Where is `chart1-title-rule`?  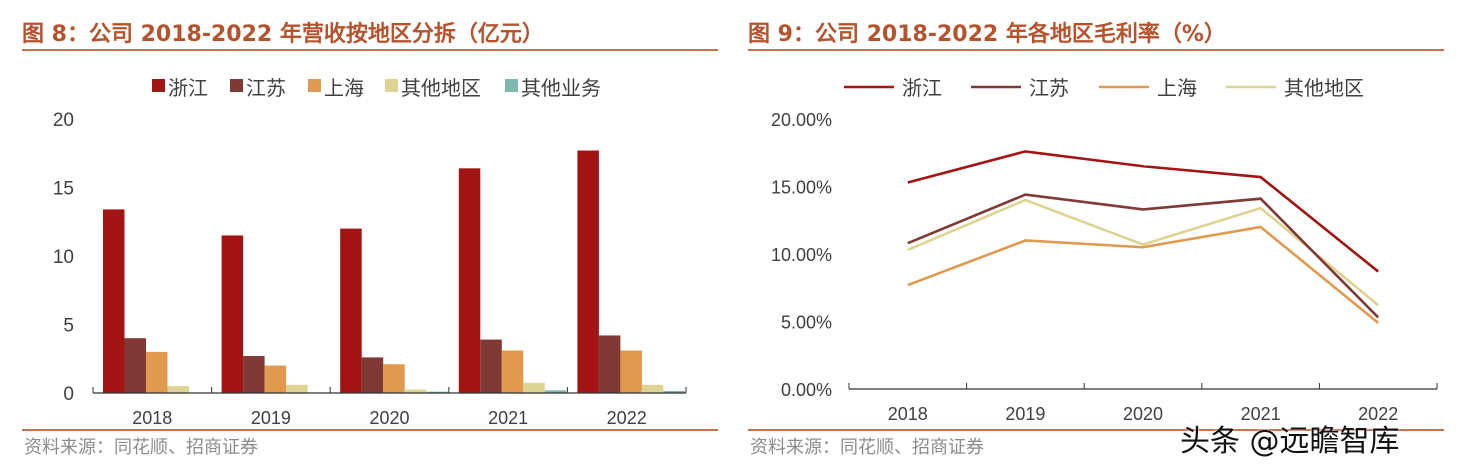
chart1-title-rule is located at coordinates (370, 50).